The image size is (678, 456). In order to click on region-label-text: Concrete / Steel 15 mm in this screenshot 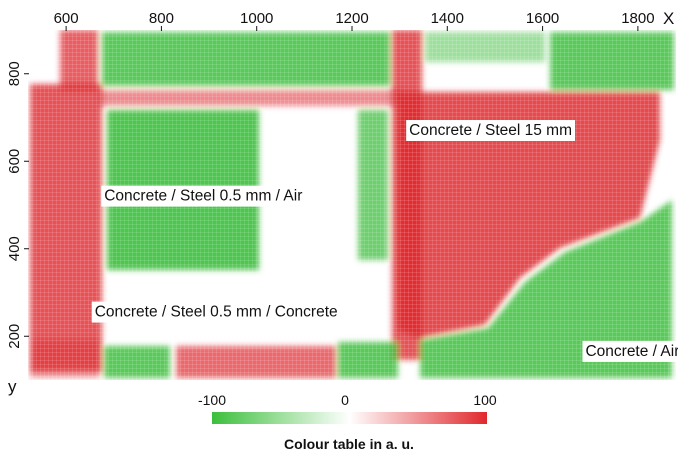, I will do `click(490, 130)`.